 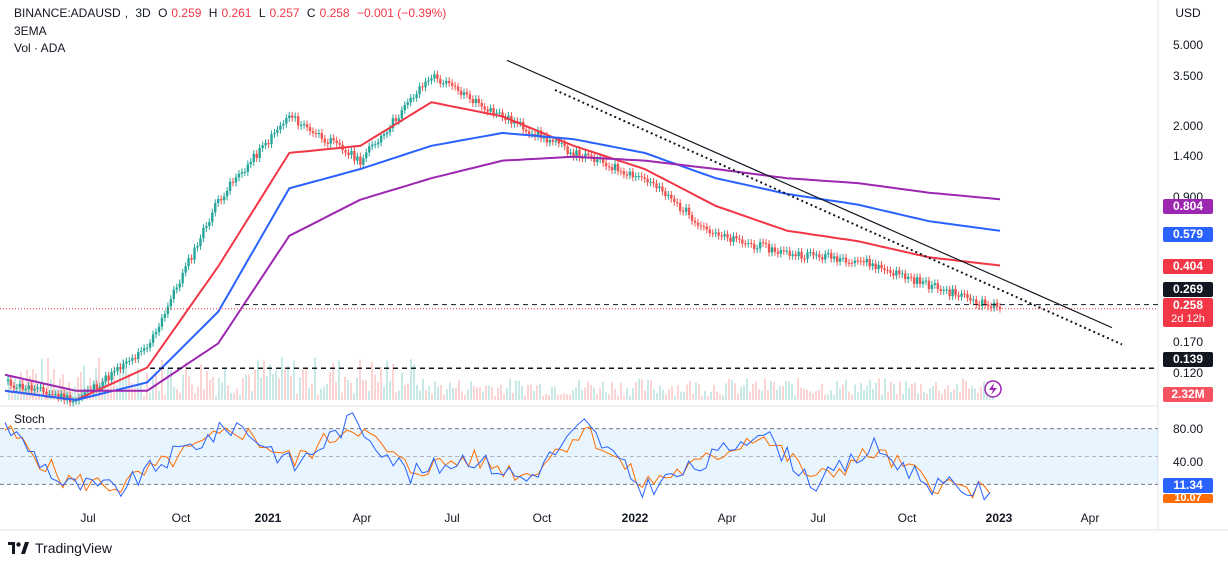 What do you see at coordinates (268, 518) in the screenshot?
I see `time-tick-2021: 2021` at bounding box center [268, 518].